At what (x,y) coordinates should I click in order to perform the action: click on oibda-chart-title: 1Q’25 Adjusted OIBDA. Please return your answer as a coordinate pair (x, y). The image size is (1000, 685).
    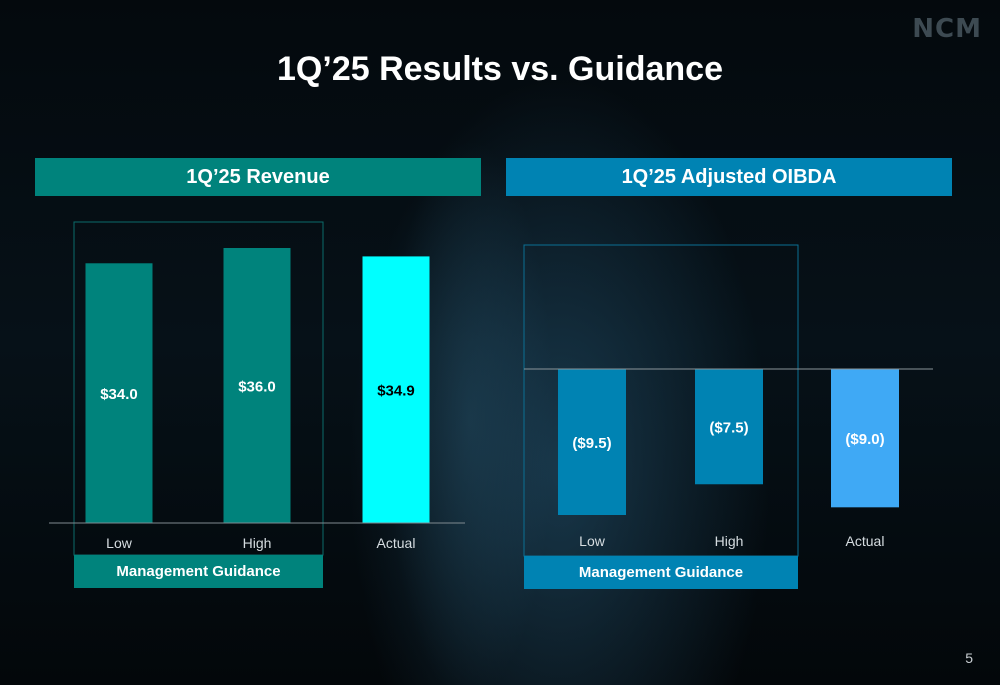
    Looking at the image, I should click on (729, 177).